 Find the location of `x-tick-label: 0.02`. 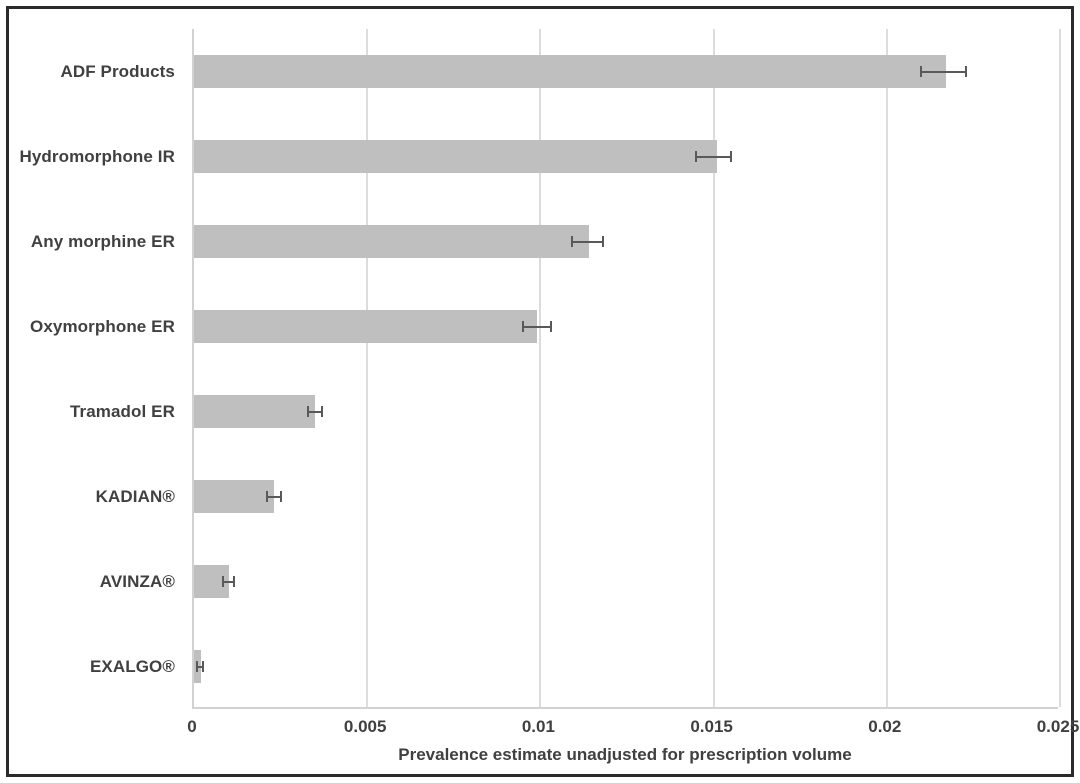

x-tick-label: 0.02 is located at coordinates (885, 726).